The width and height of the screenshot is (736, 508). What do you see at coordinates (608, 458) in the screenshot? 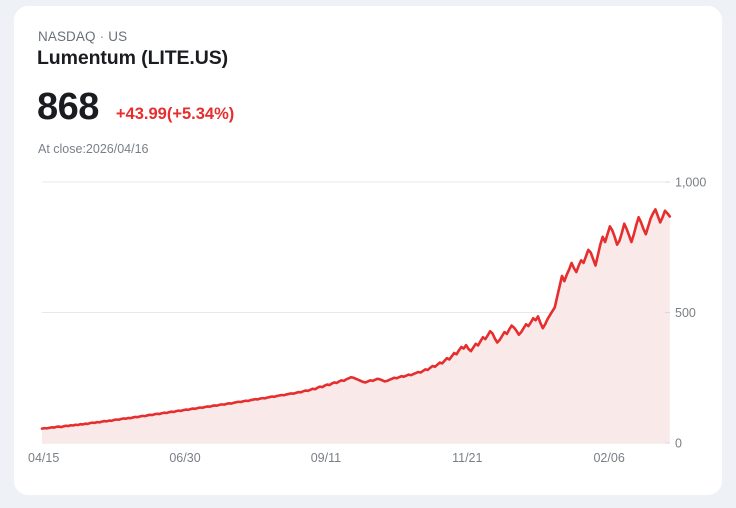
I see `x-axis-label: 02/06` at bounding box center [608, 458].